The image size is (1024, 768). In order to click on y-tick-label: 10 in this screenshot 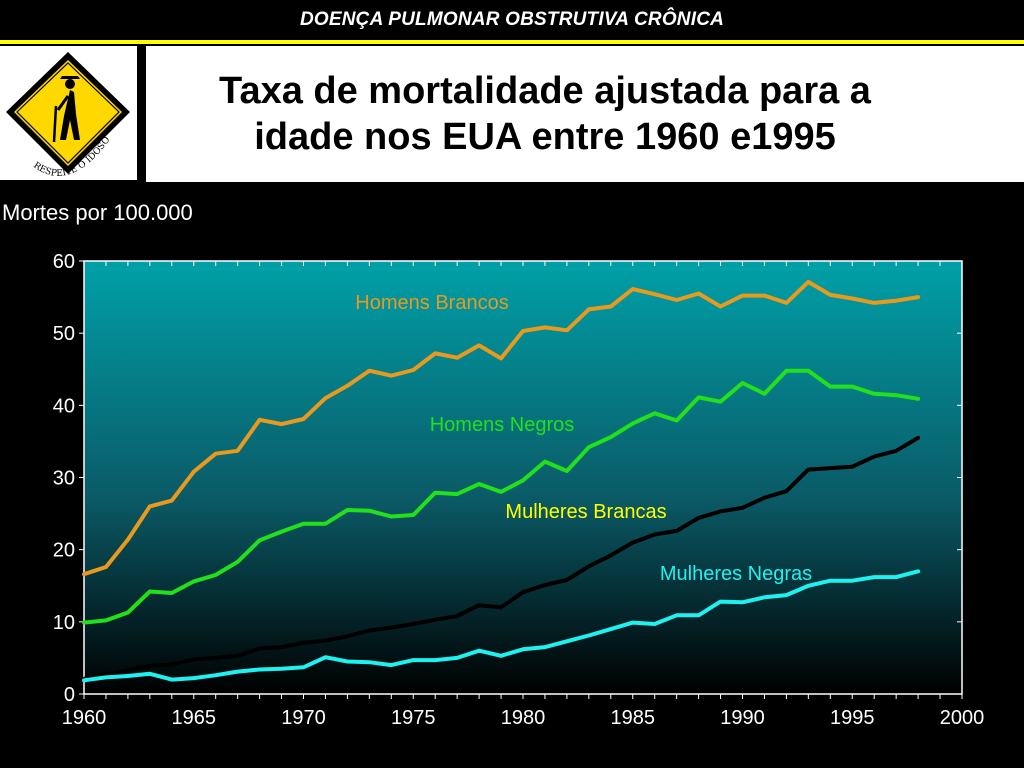, I will do `click(64, 623)`.